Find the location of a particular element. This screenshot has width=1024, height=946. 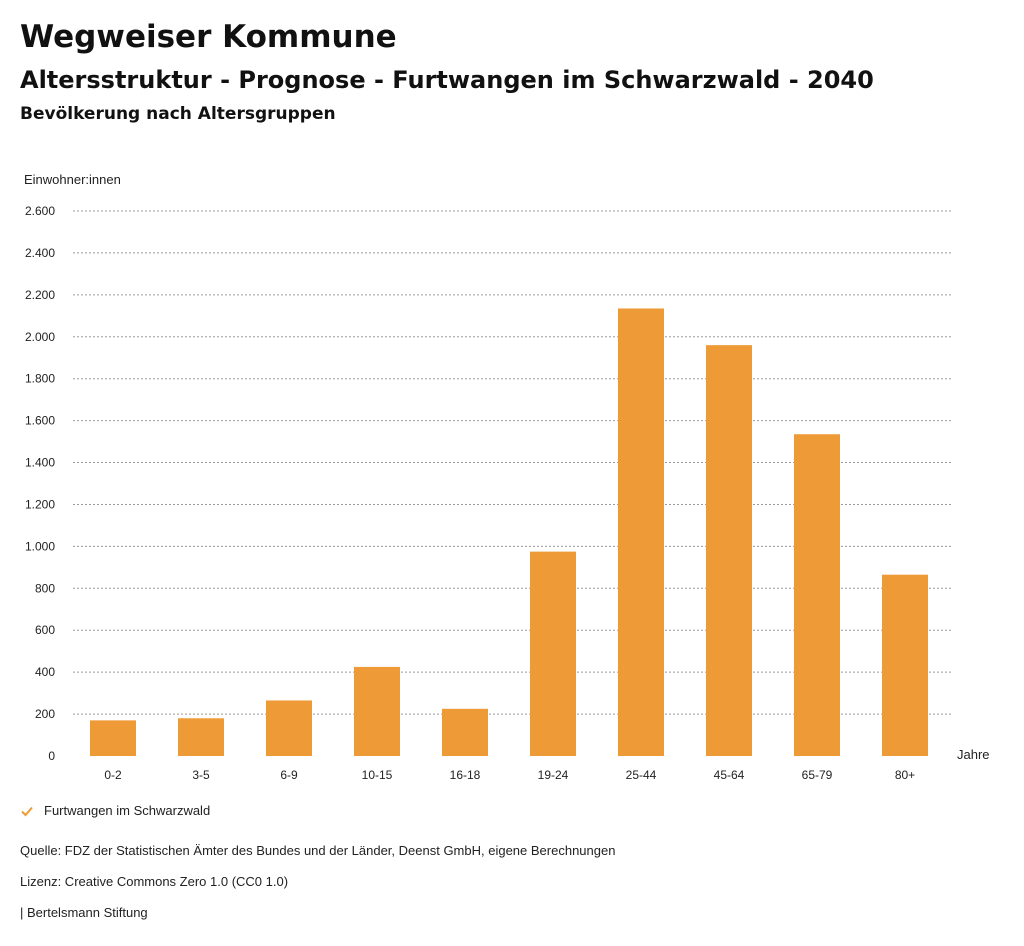

x-tick-label: 10-15 is located at coordinates (377, 775).